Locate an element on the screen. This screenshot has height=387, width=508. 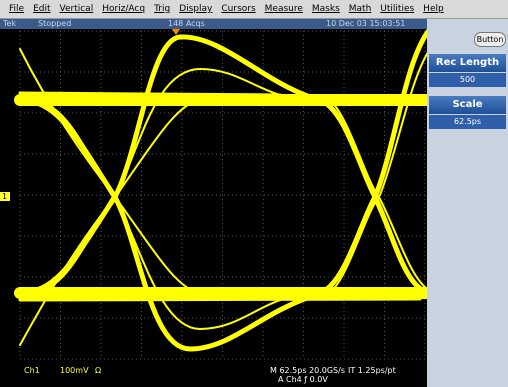
channel-marker-bg is located at coordinates (5, 196).